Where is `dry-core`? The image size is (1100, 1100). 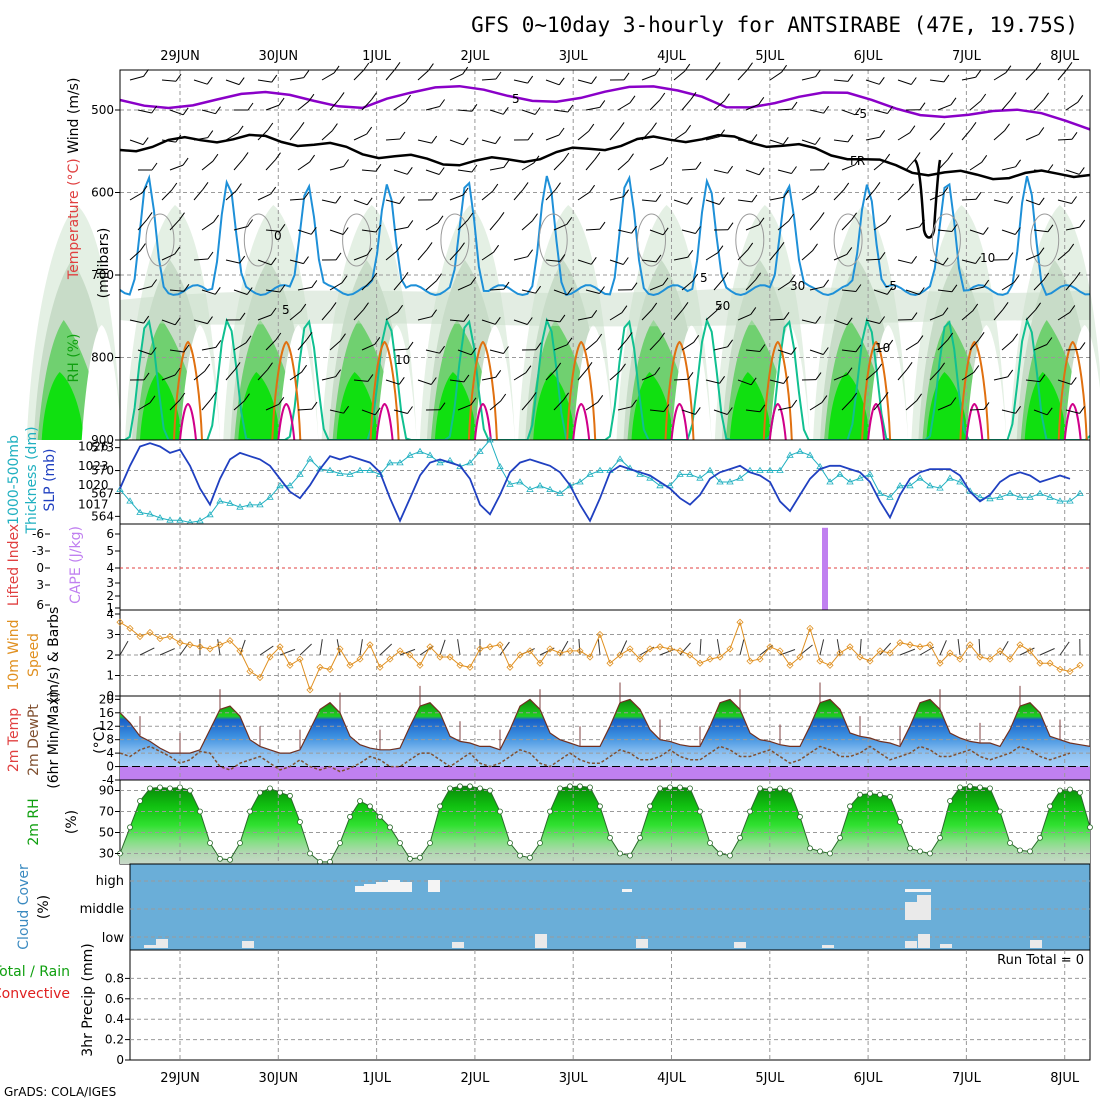 dry-core is located at coordinates (396, 382).